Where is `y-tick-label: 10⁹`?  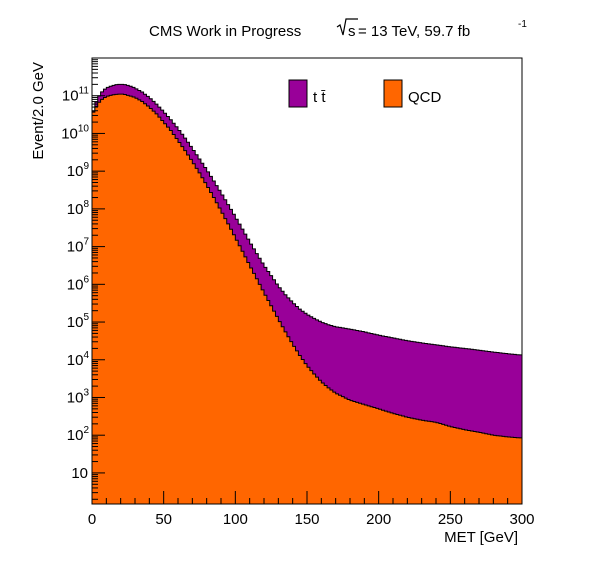
y-tick-label: 10⁹ is located at coordinates (78, 170).